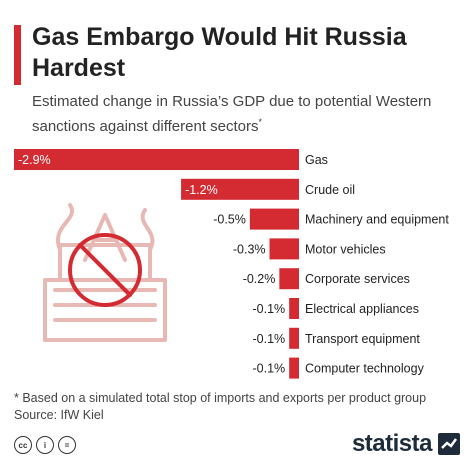 This screenshot has height=474, width=474. I want to click on category-label: Gas, so click(316, 160).